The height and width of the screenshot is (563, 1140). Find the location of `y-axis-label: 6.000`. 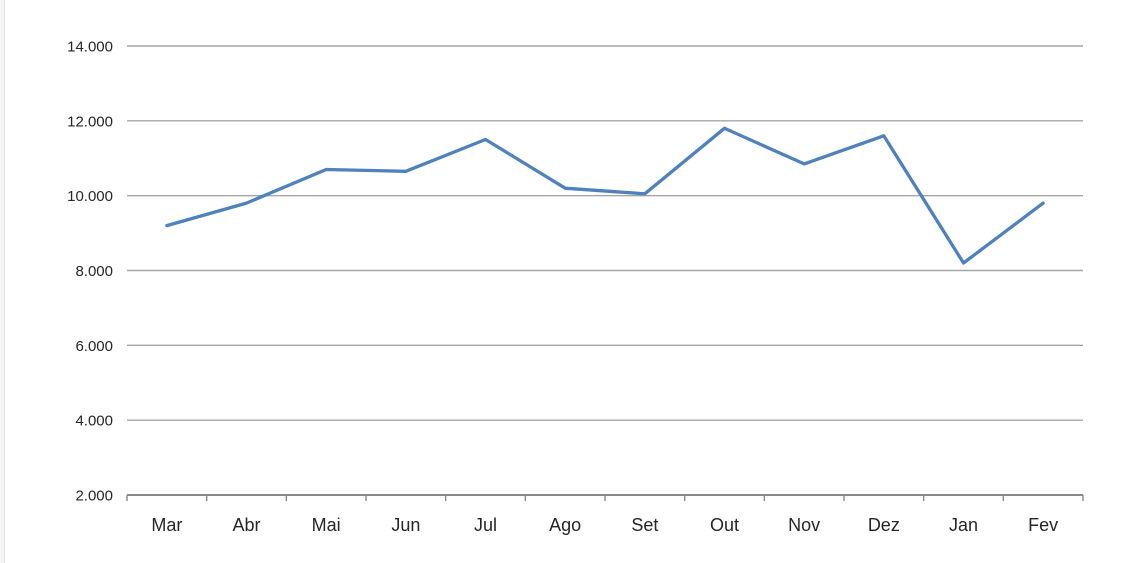

y-axis-label: 6.000 is located at coordinates (94, 346).